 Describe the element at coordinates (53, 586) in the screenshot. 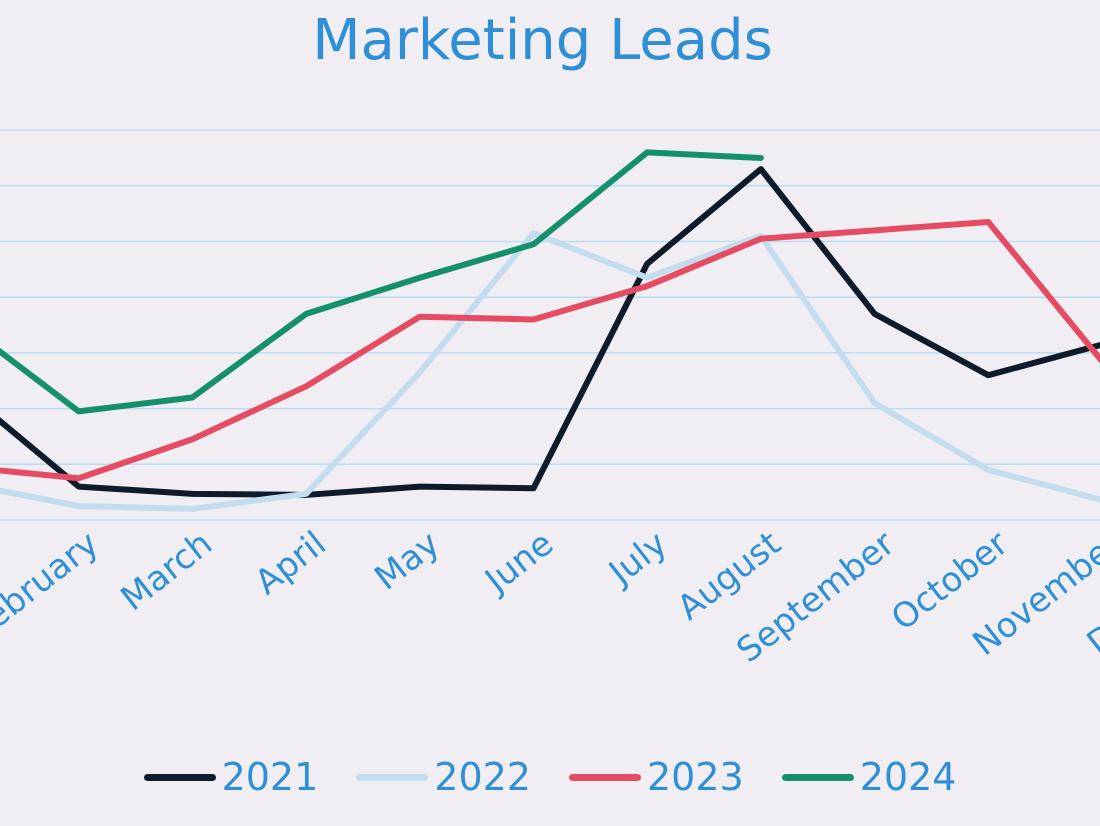

I see `x-tick-label: February` at that location.